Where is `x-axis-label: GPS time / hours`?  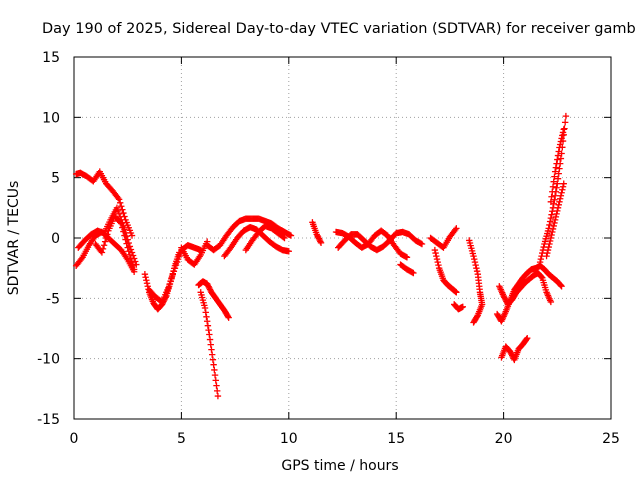 x-axis-label: GPS time / hours is located at coordinates (339, 466).